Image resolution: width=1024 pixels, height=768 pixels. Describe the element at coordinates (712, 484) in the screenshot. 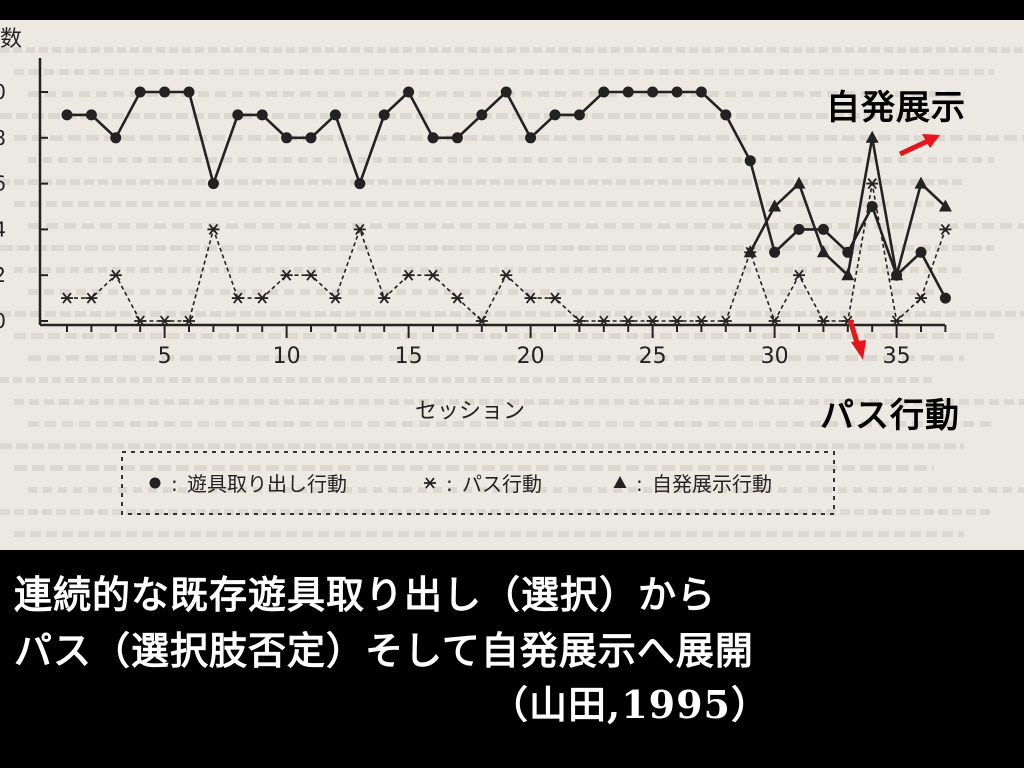

I see `legend-label: 自発展示行動` at that location.